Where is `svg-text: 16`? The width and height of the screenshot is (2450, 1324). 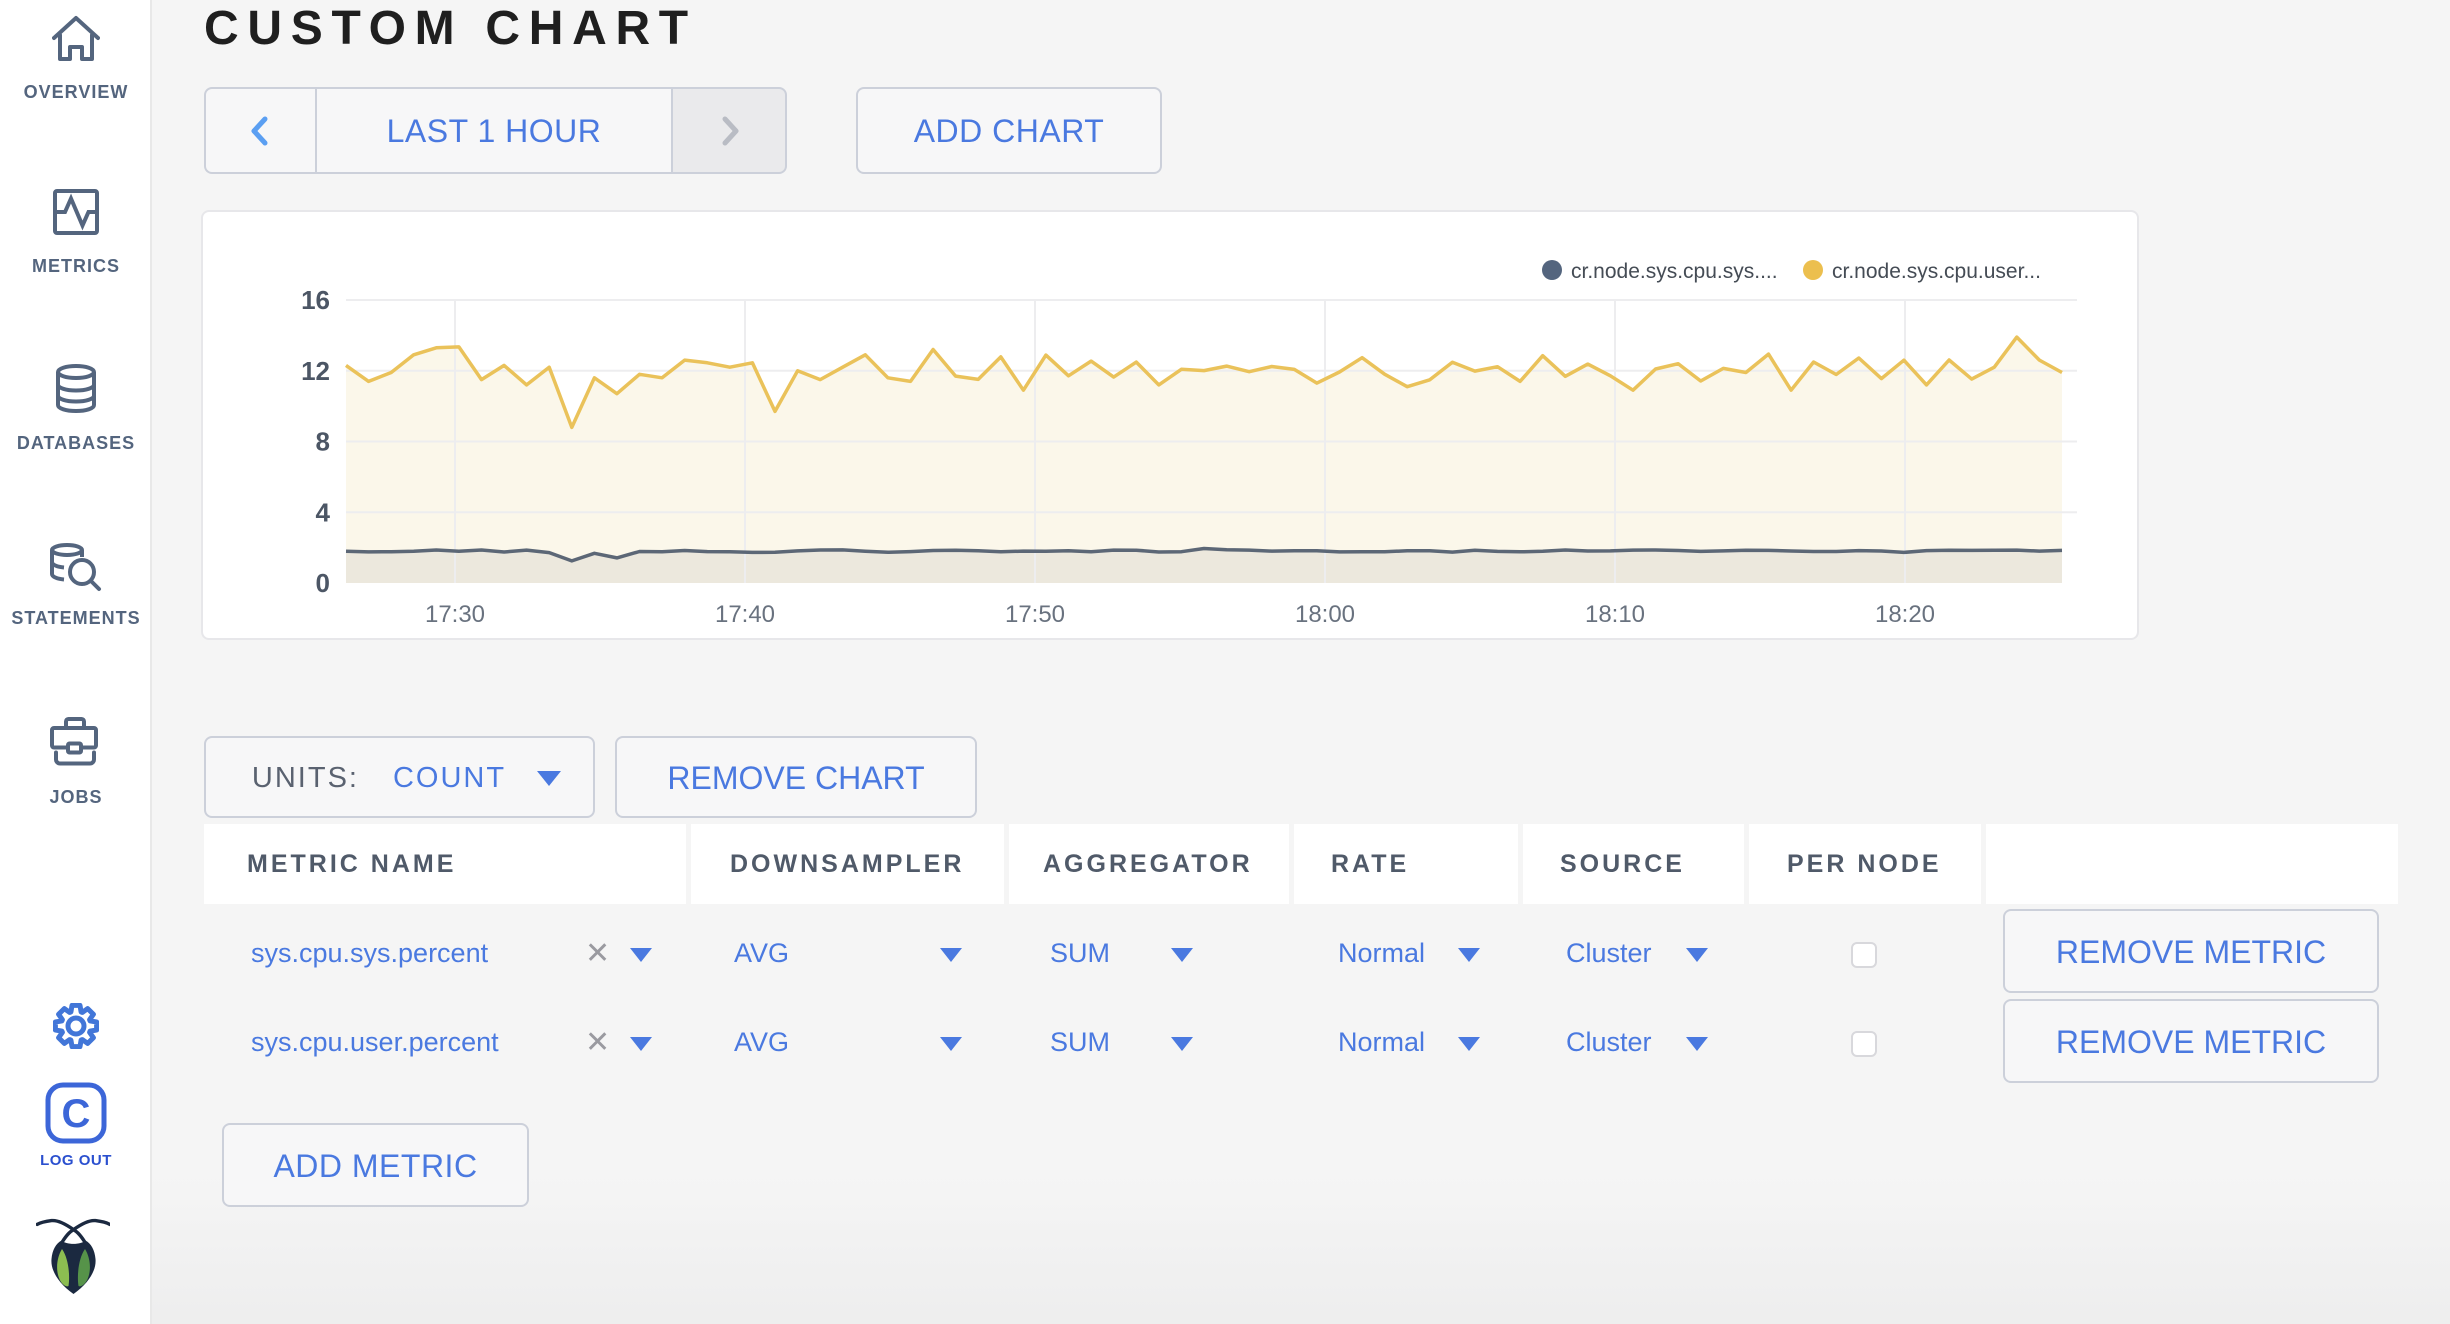
svg-text: 16 is located at coordinates (315, 300).